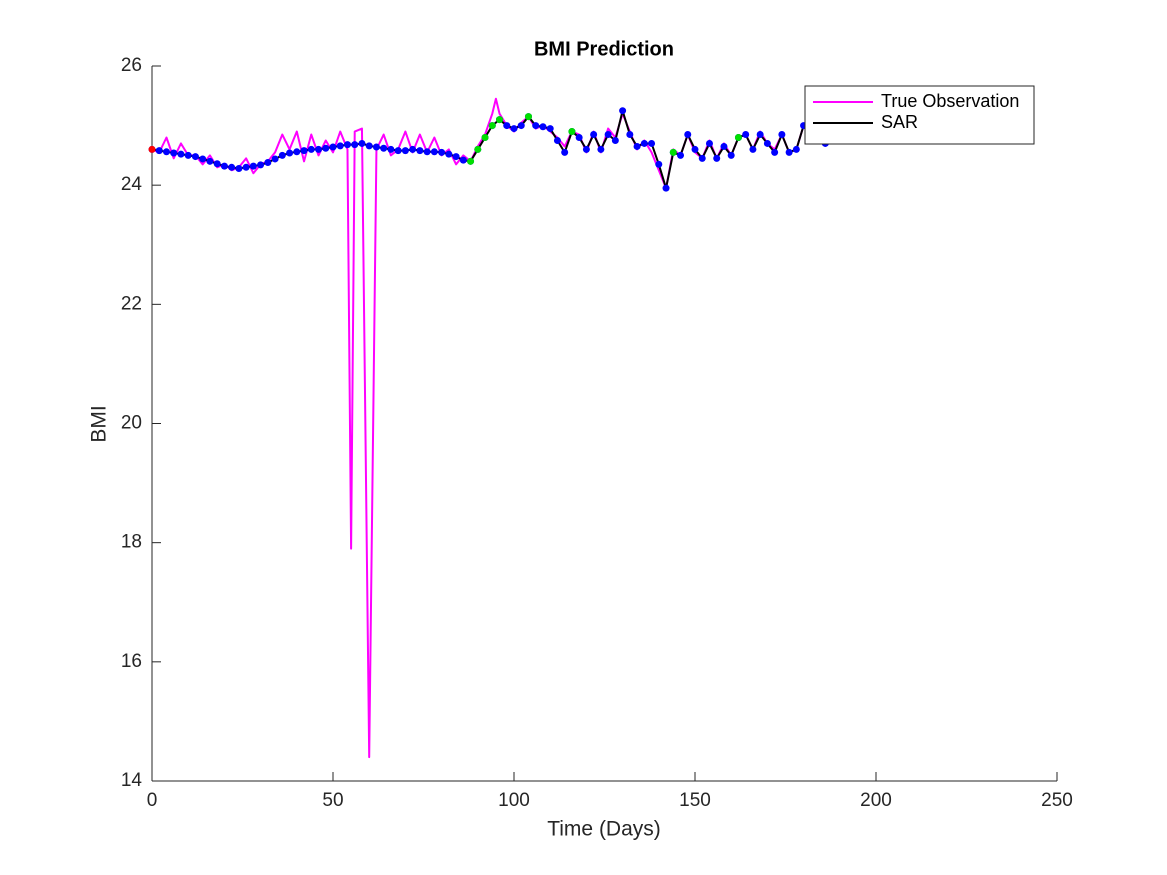  What do you see at coordinates (131, 661) in the screenshot?
I see `y-tick-label: 16` at bounding box center [131, 661].